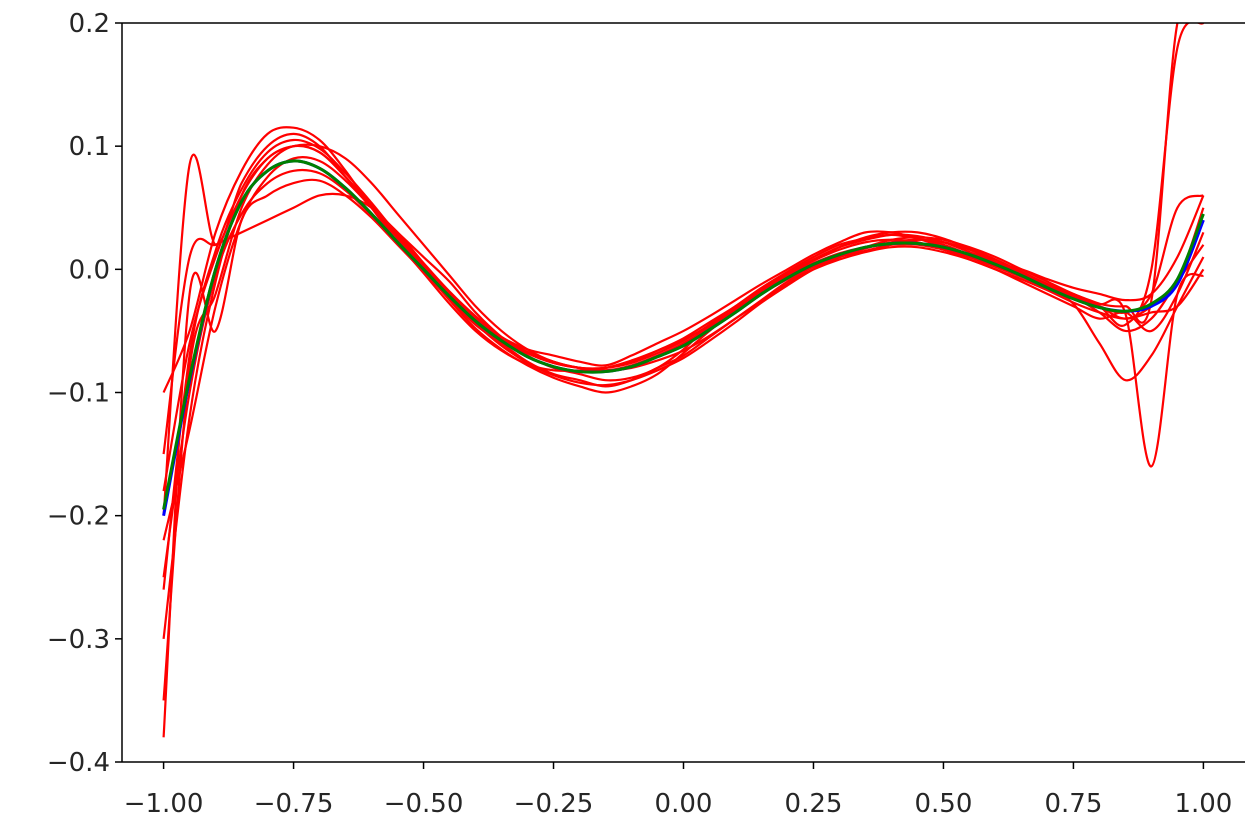 This screenshot has width=1245, height=824. What do you see at coordinates (684, 804) in the screenshot?
I see `x-tick-label: 0.00` at bounding box center [684, 804].